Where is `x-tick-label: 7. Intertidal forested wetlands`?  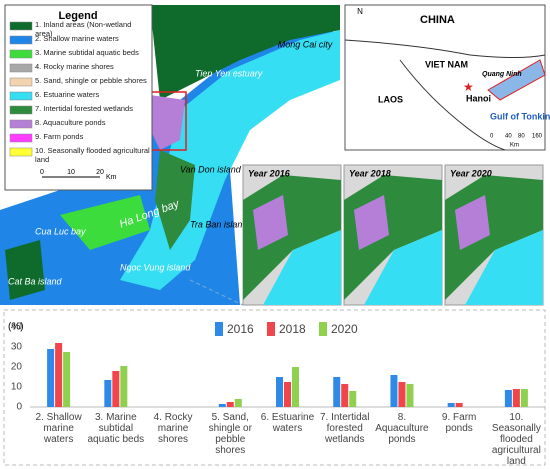 x-tick-label: 7. Intertidal forested wetlands is located at coordinates (344, 428).